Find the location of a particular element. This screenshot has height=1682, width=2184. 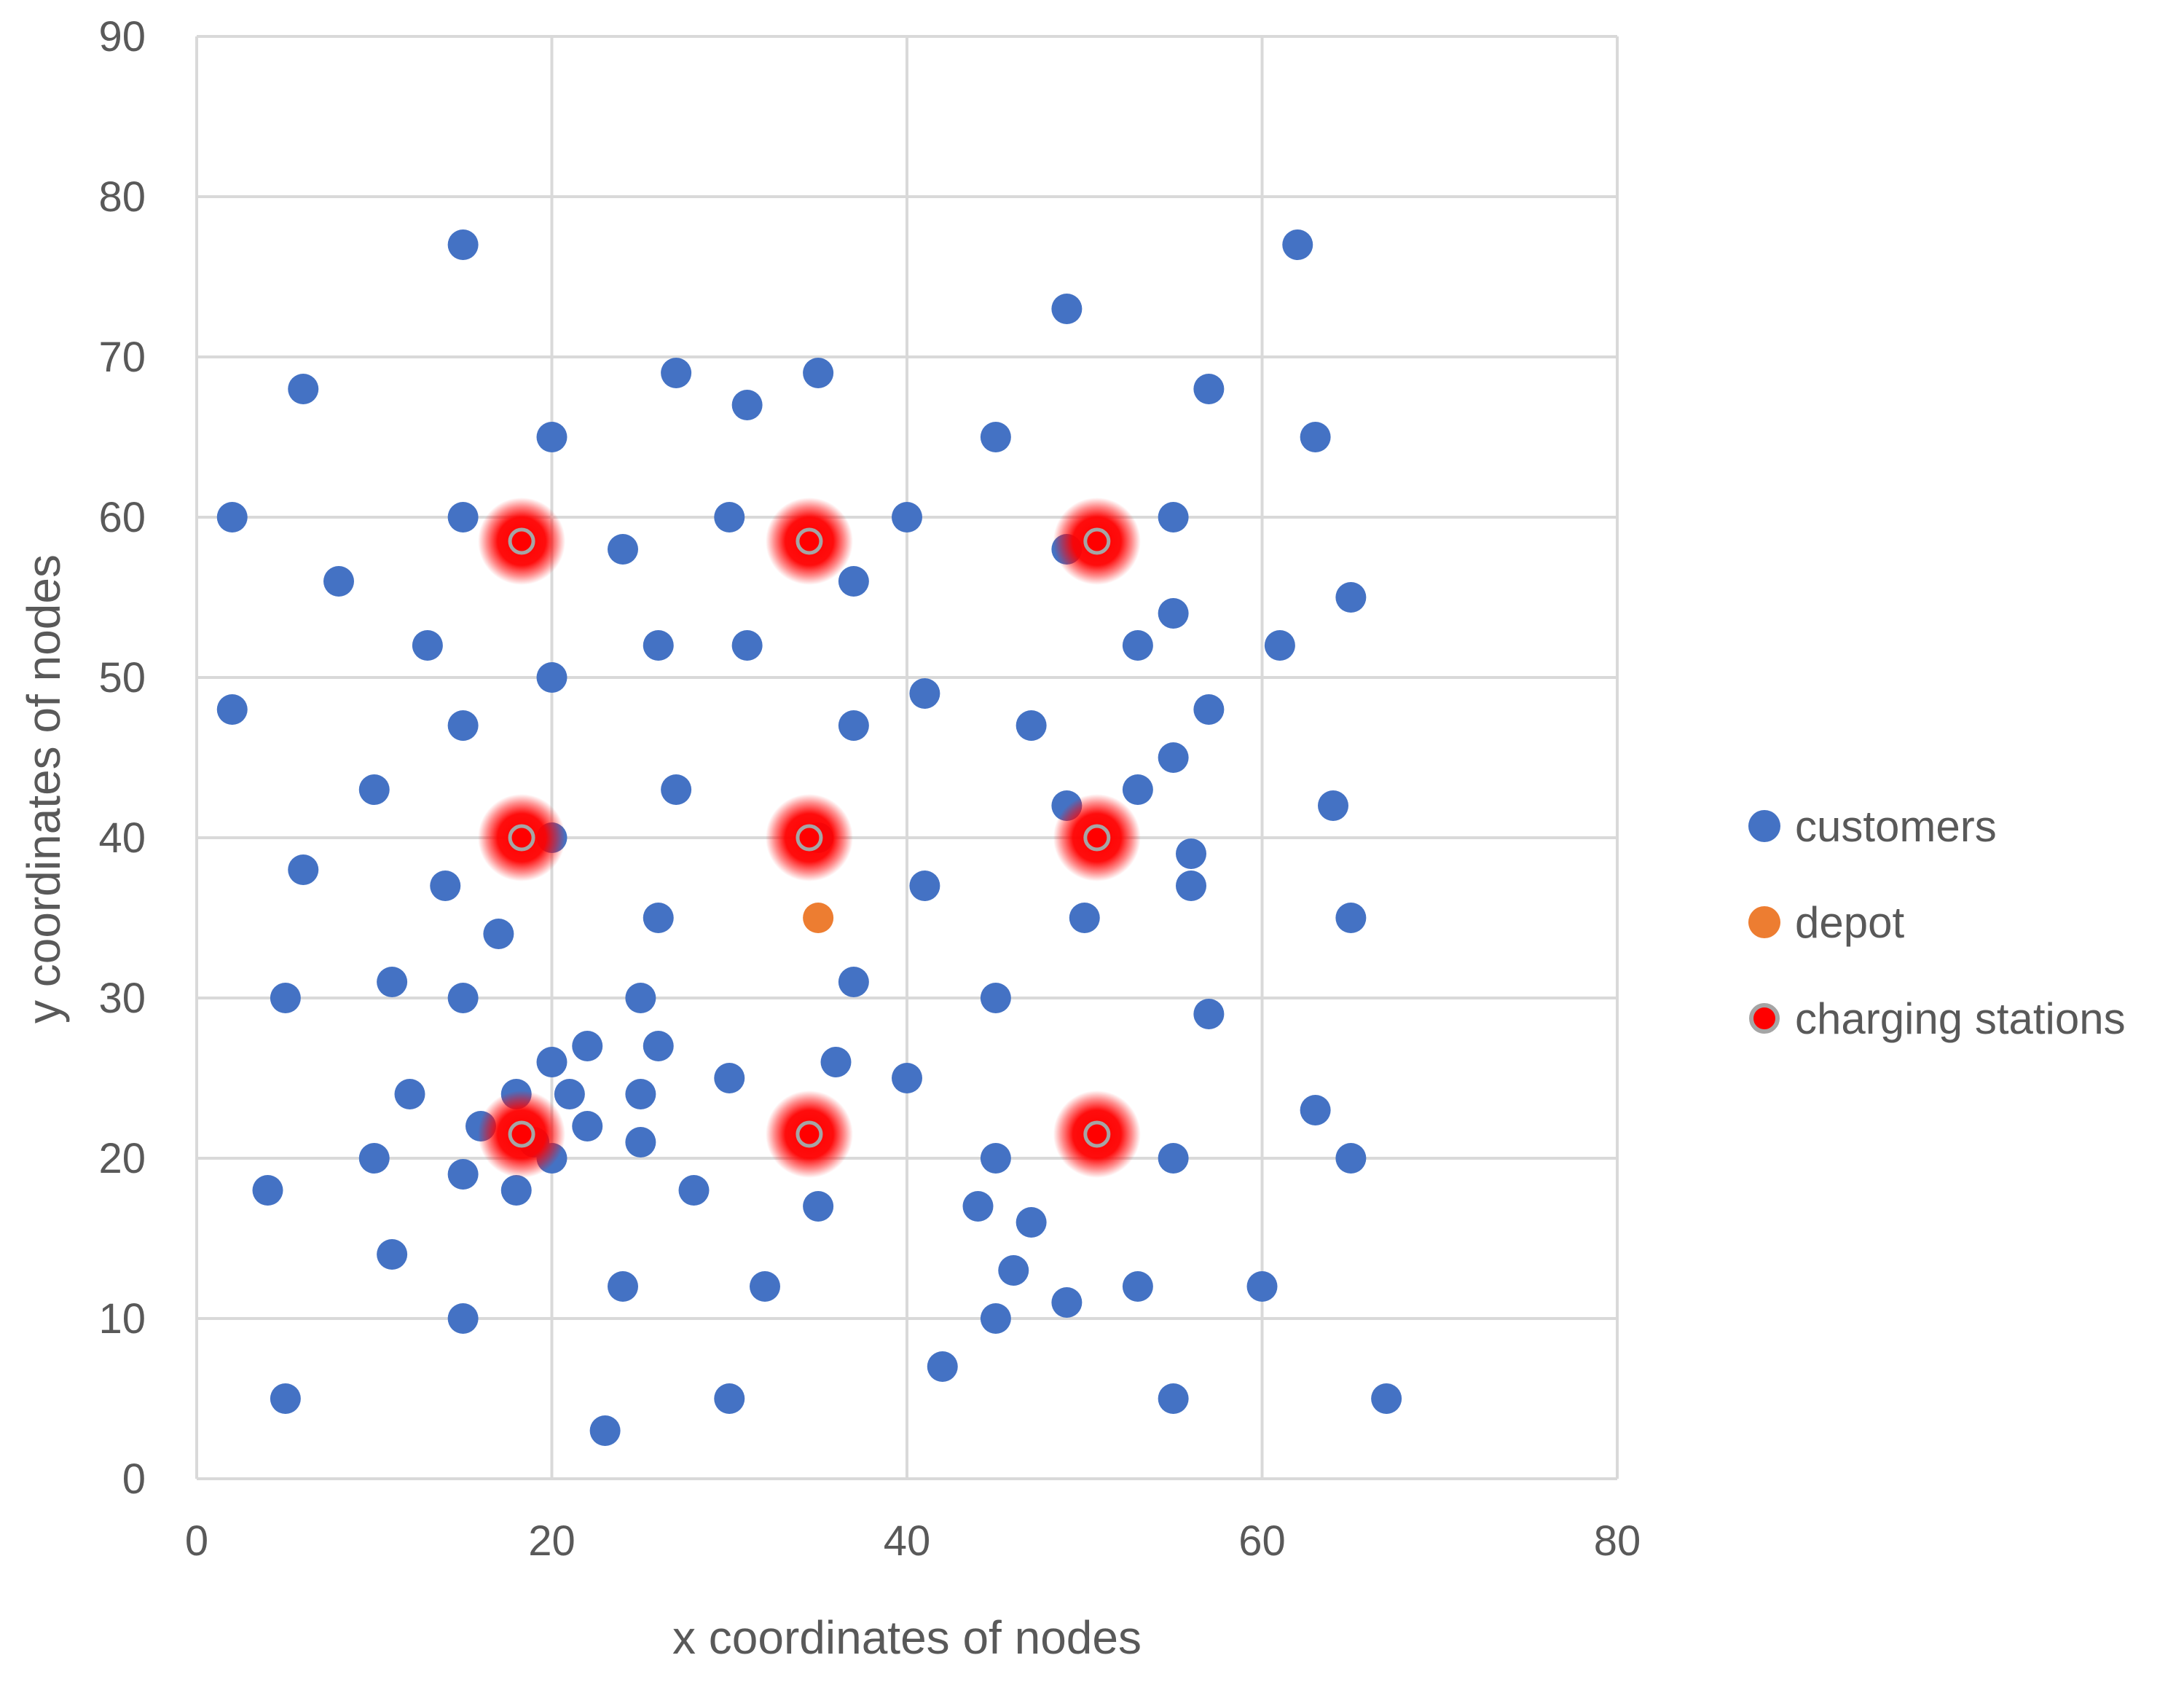

y-tick-label: 50 is located at coordinates (122, 678).